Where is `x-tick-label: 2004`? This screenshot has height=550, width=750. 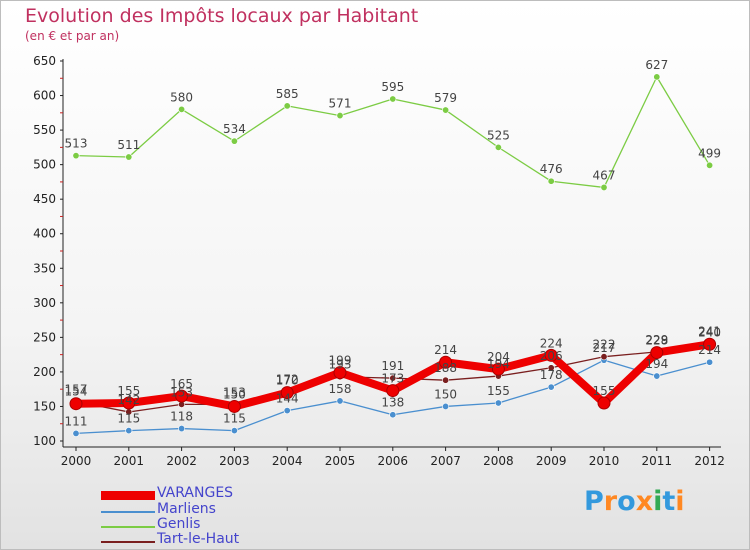
x-tick-label: 2004 is located at coordinates (287, 461).